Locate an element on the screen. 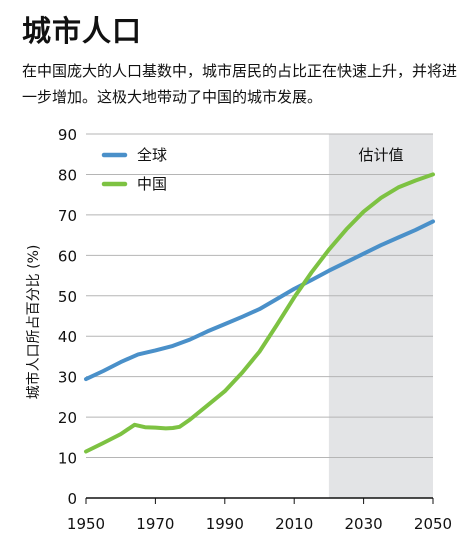 The height and width of the screenshot is (550, 474). y-tick-label: 30 is located at coordinates (67, 378).